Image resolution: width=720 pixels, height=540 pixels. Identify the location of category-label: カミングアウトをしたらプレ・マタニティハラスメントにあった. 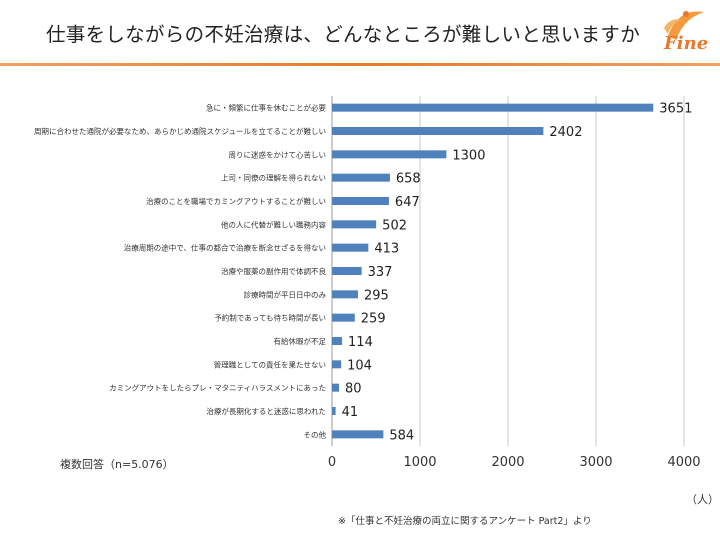
(217, 388).